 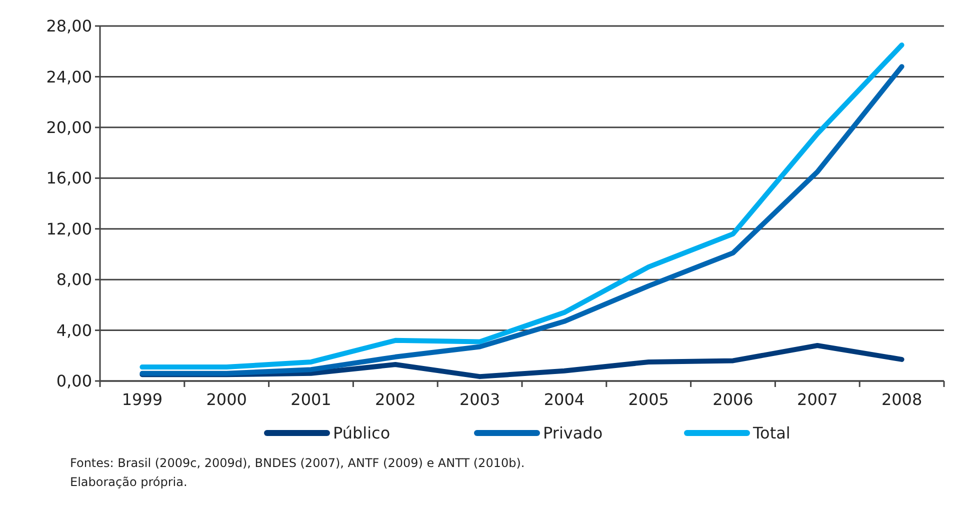 I want to click on x-tick-label: 2006, so click(x=733, y=399).